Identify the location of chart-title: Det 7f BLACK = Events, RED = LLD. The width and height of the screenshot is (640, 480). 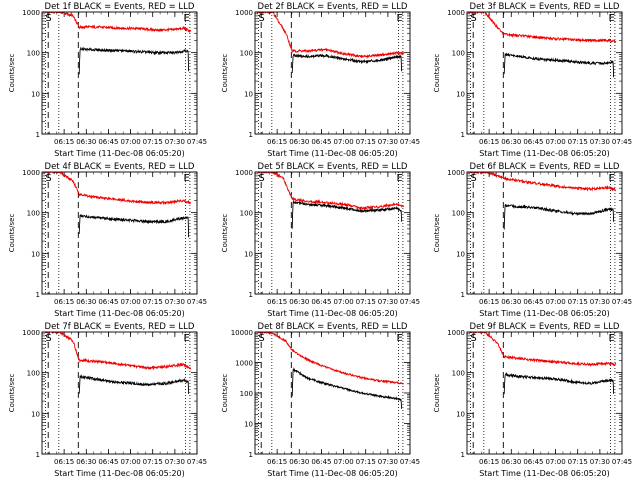
(120, 327).